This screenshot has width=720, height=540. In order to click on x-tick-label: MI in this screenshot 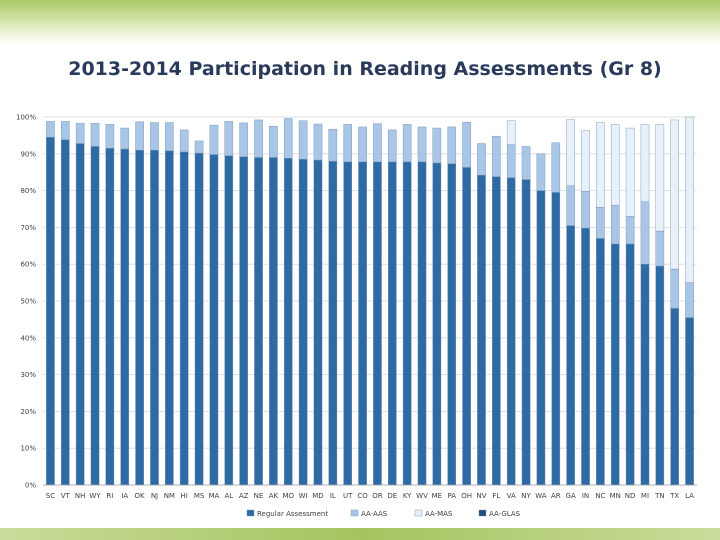, I will do `click(645, 496)`.